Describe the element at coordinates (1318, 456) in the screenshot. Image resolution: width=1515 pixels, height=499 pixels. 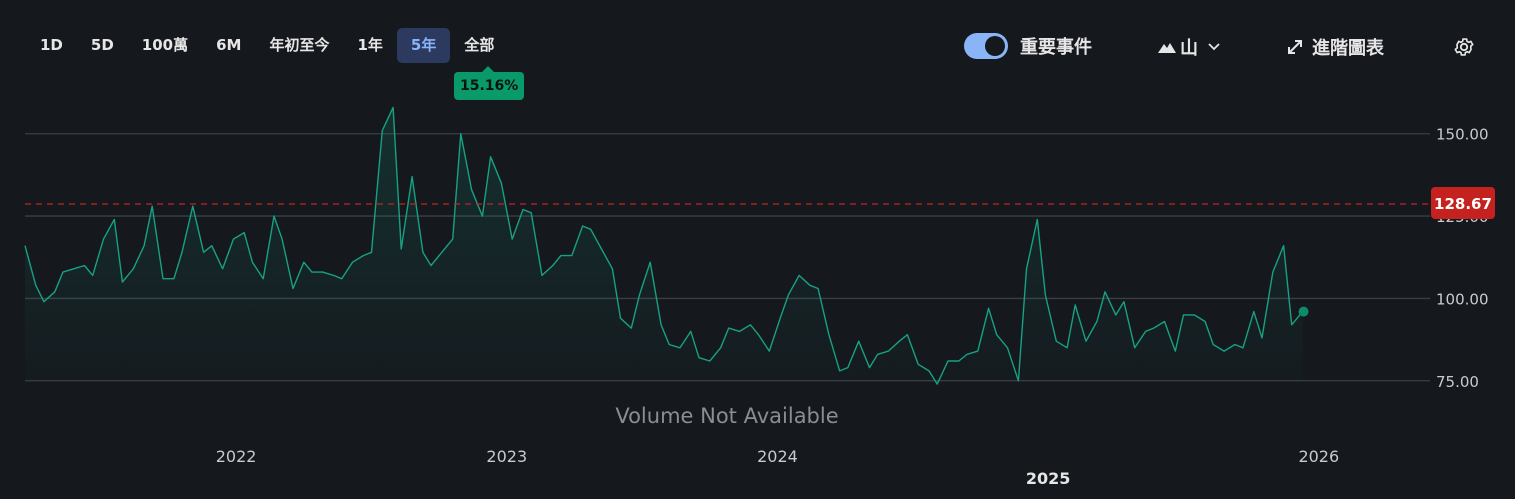
I see `x-tick-label: 2026` at that location.